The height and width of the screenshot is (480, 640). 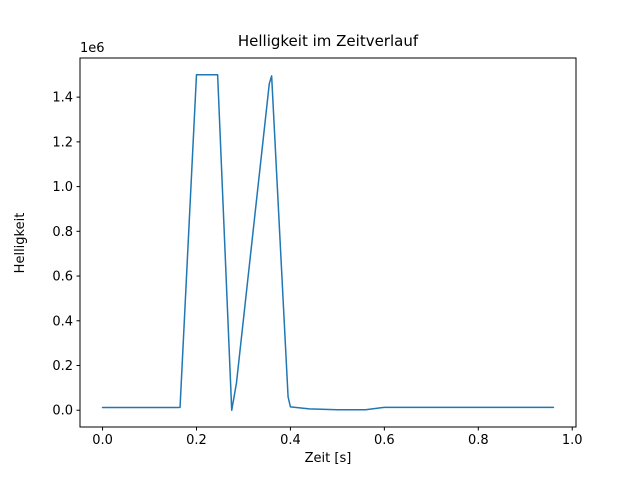 What do you see at coordinates (290, 440) in the screenshot?
I see `x-tick-label: 0.4` at bounding box center [290, 440].